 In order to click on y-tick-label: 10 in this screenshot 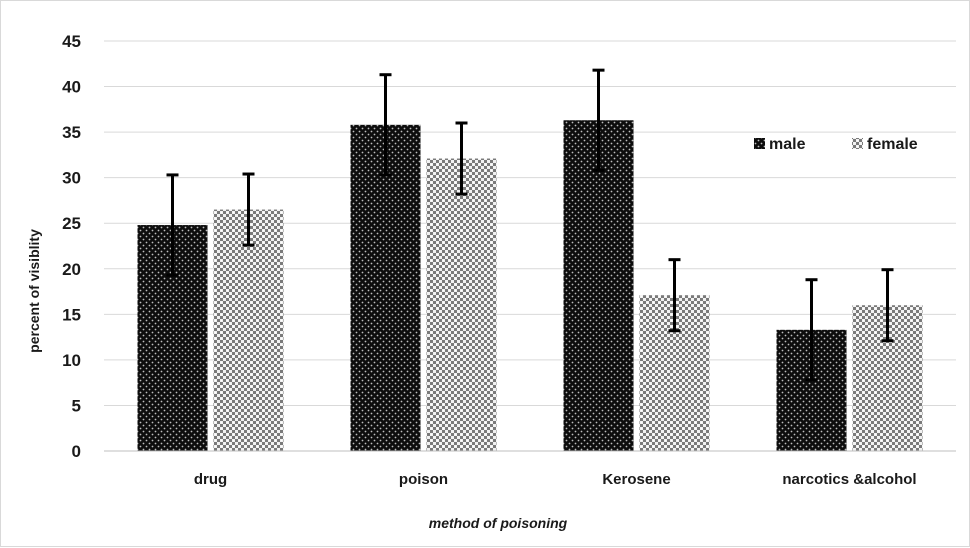, I will do `click(71, 360)`.